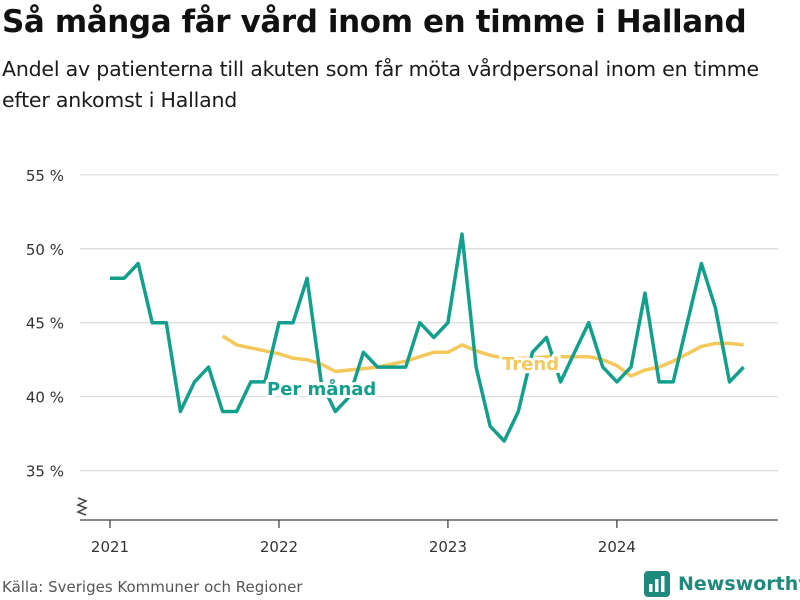 This screenshot has height=600, width=800. I want to click on bar-chart-icon, so click(657, 584).